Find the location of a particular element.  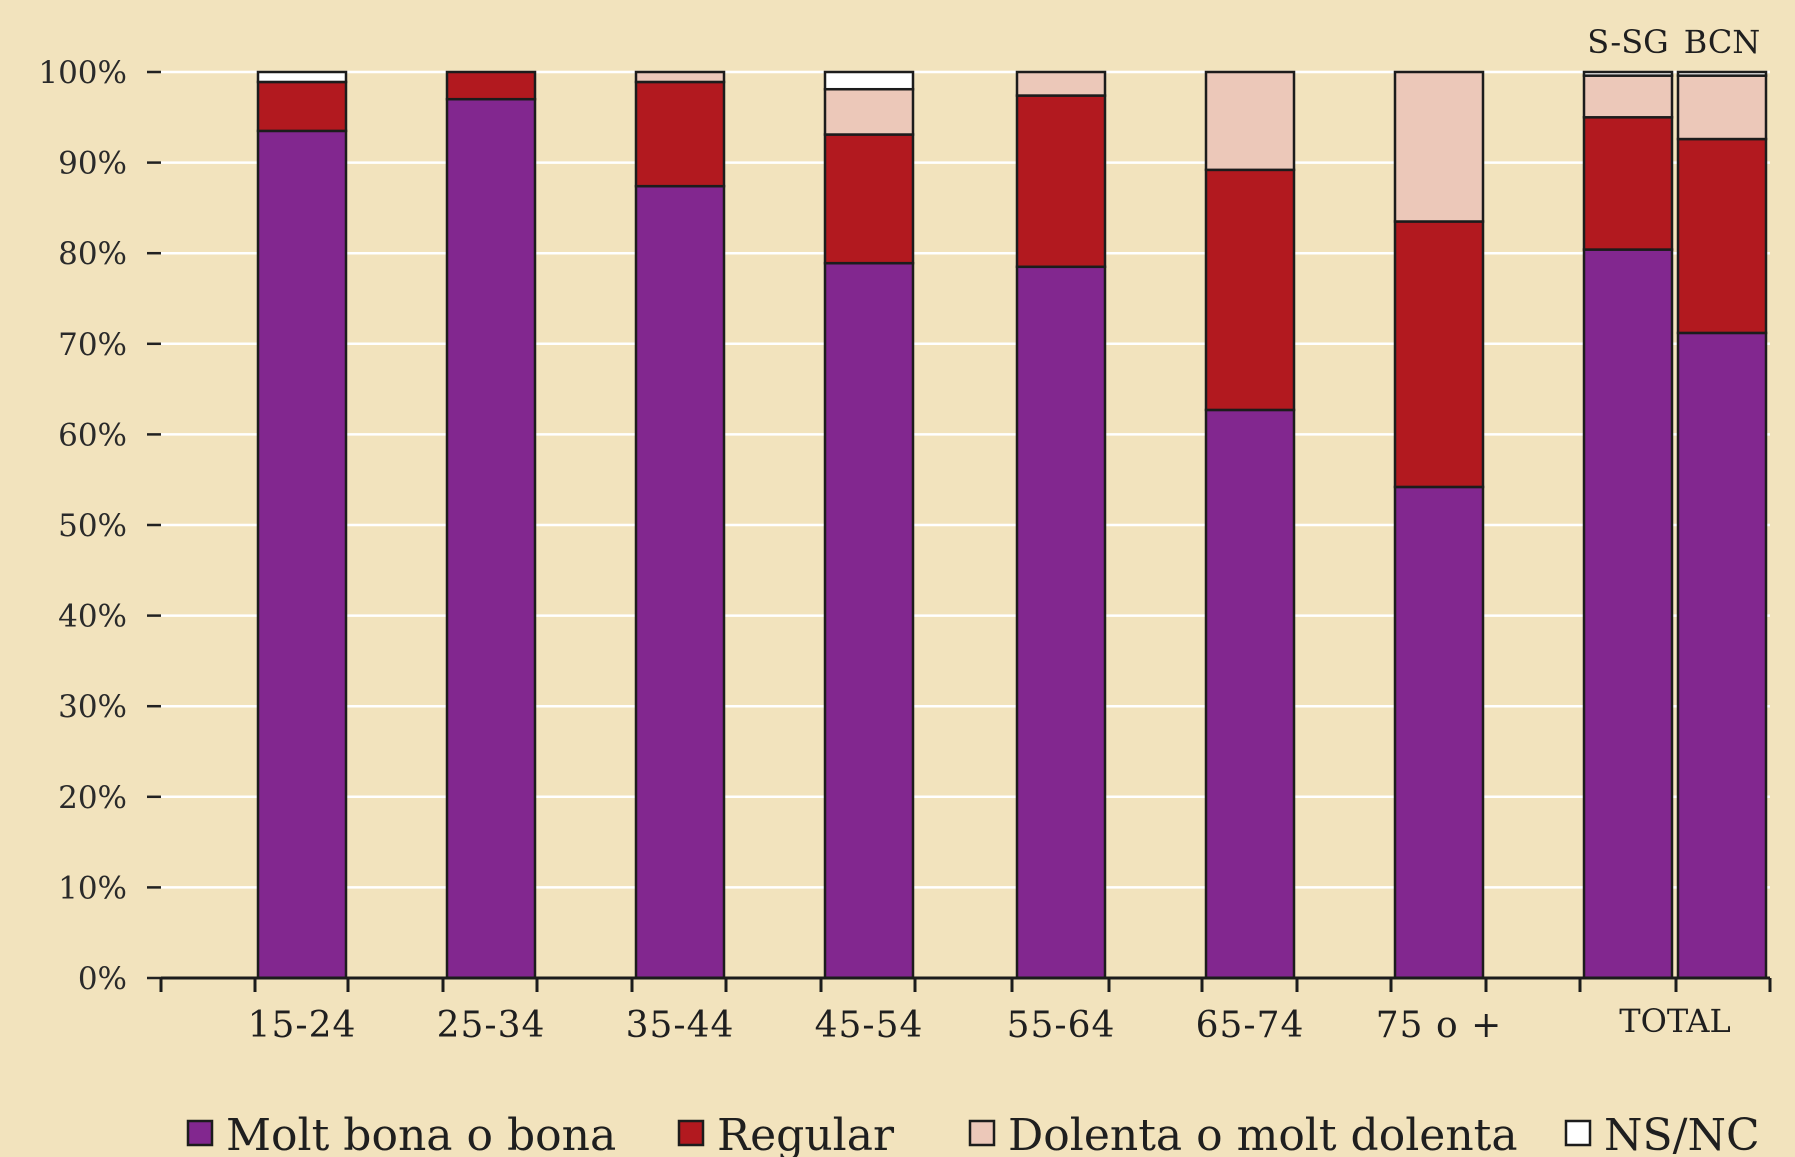

y-tick-label: 10% is located at coordinates (92, 888).